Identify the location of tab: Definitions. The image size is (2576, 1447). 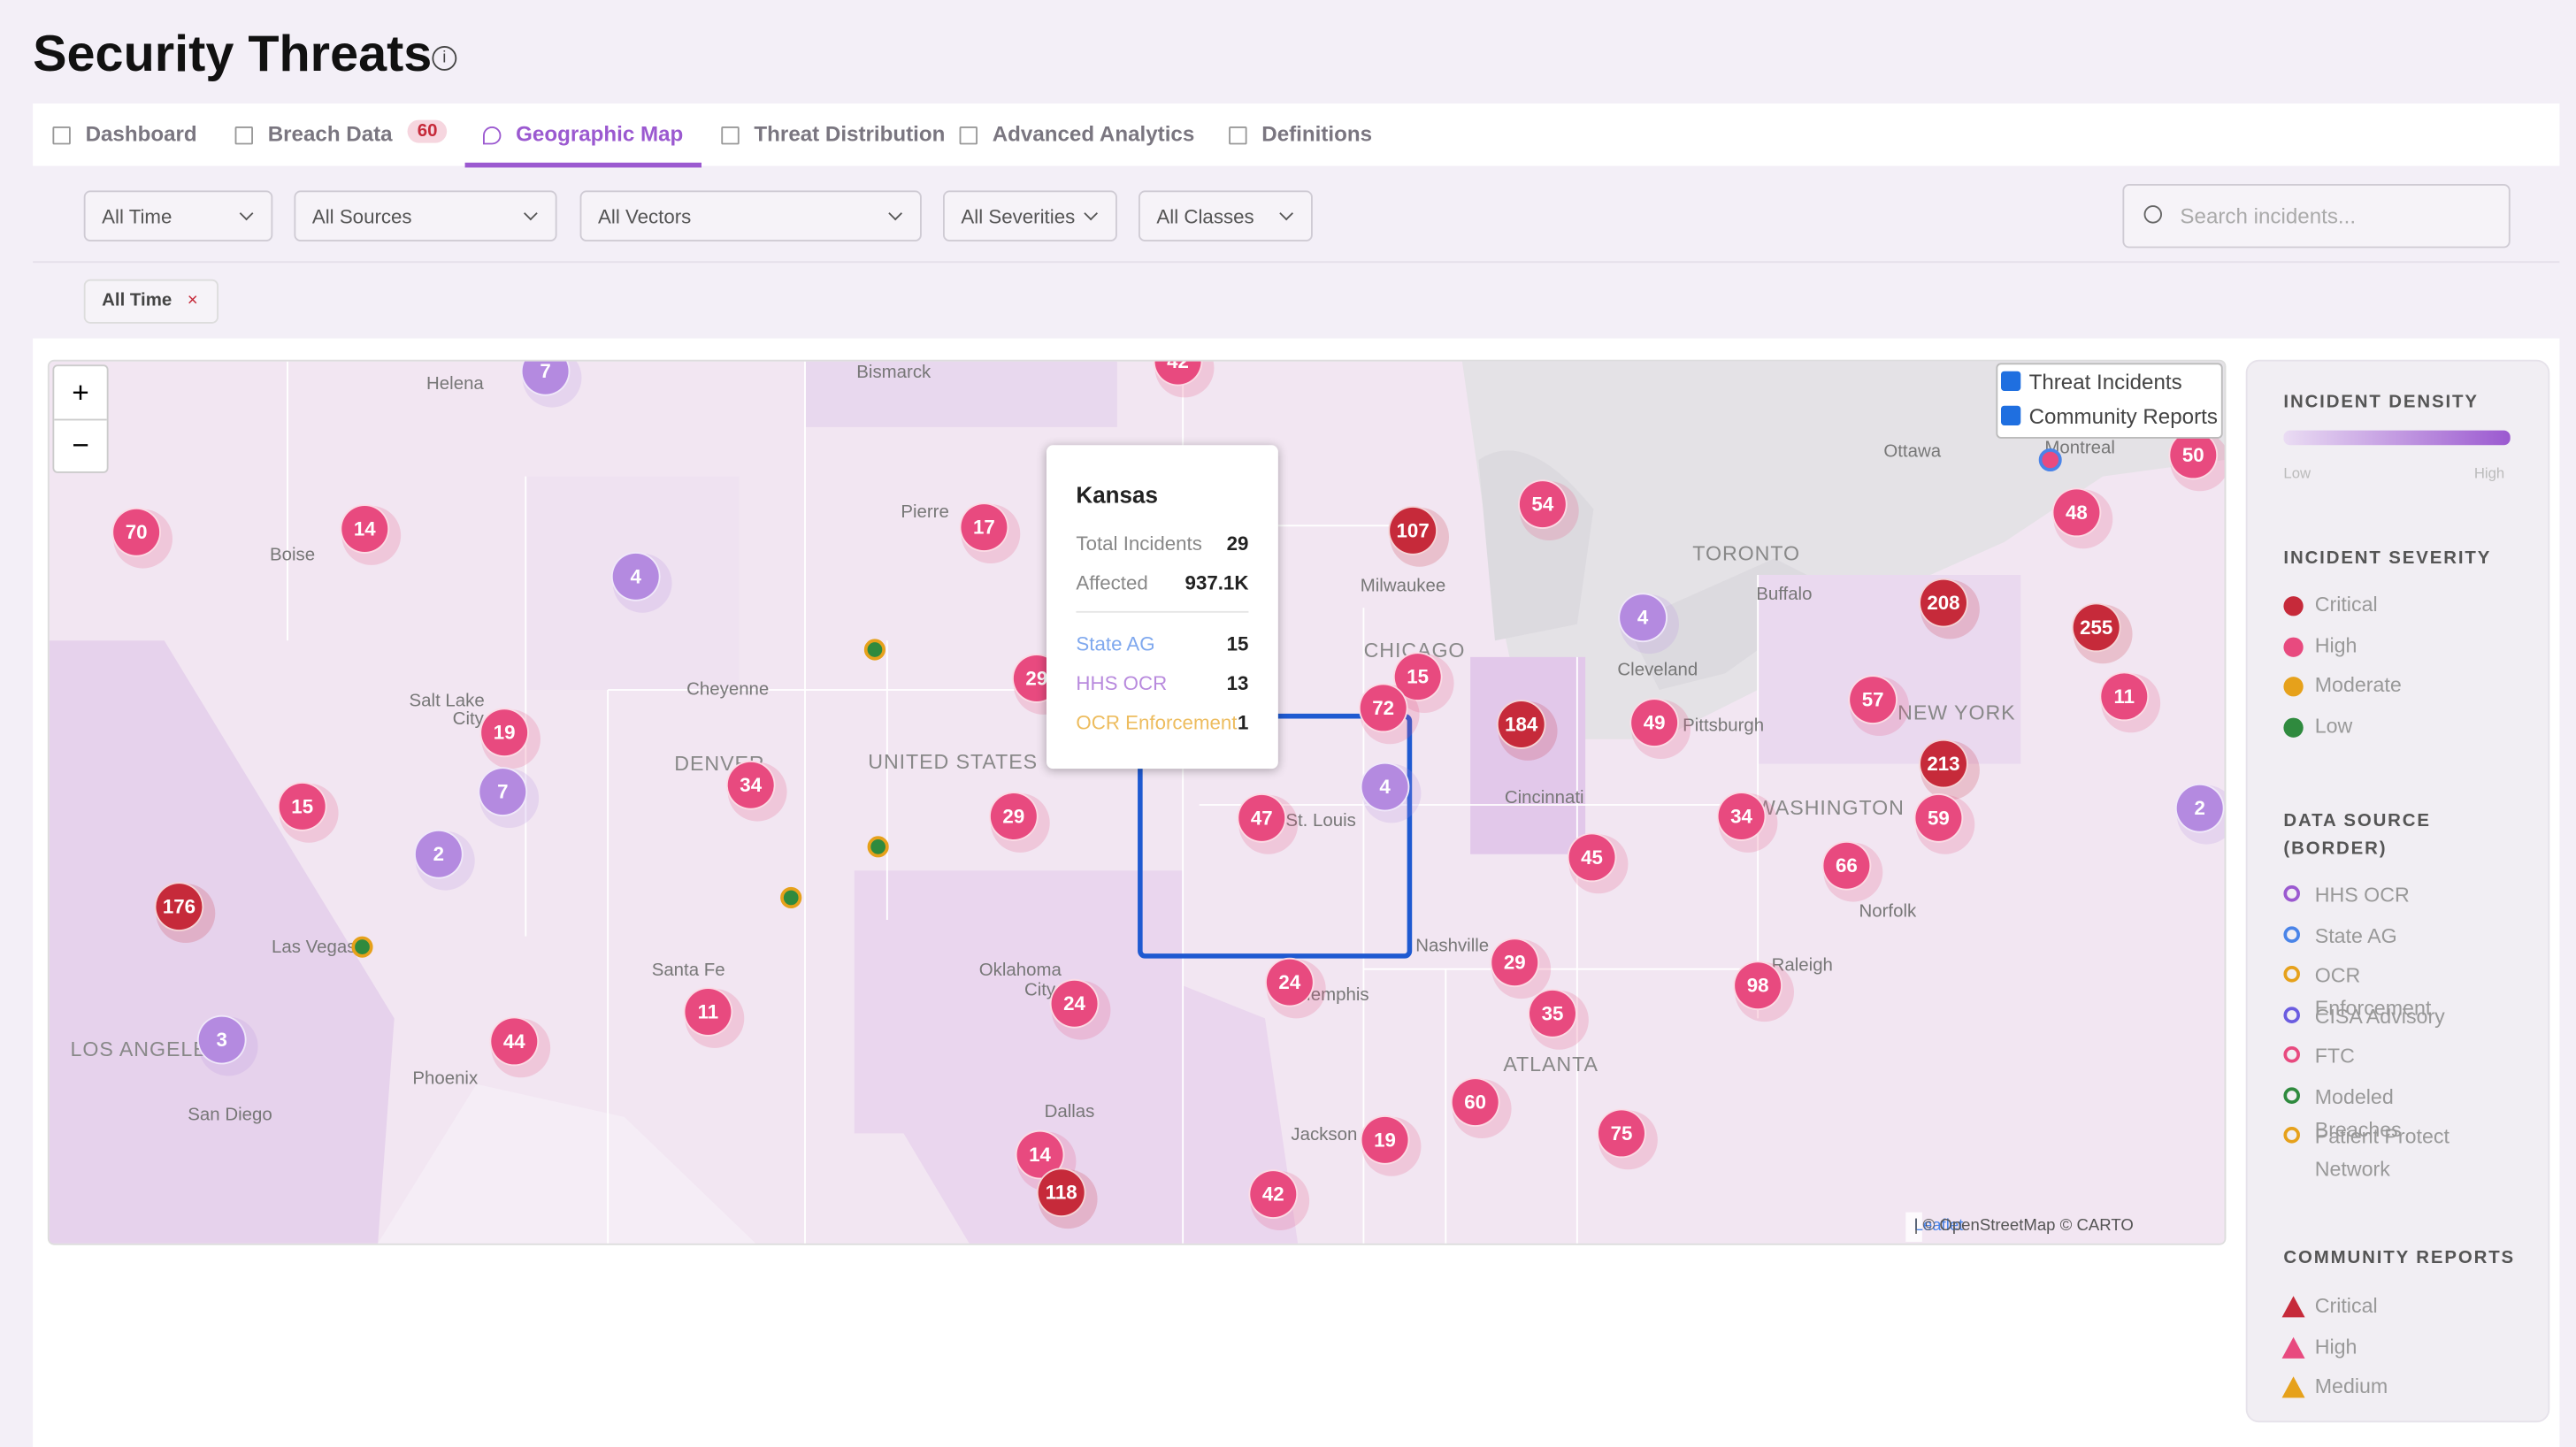
(1317, 134).